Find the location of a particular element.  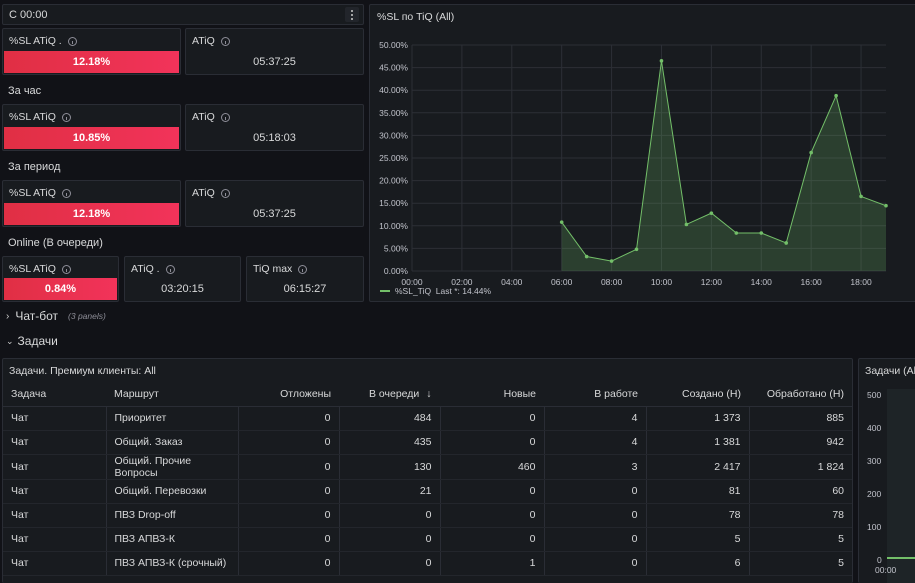

column-header: Обработано (Н) is located at coordinates (800, 394).